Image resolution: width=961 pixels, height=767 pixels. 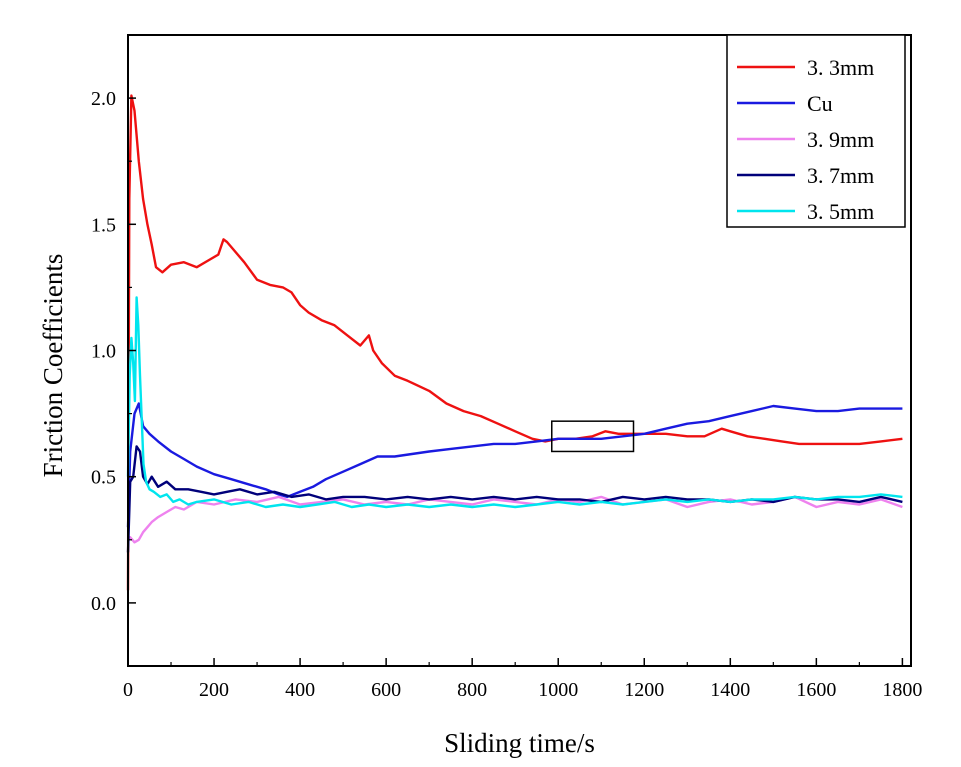 I want to click on x-tick-label: 1800, so click(x=902, y=690).